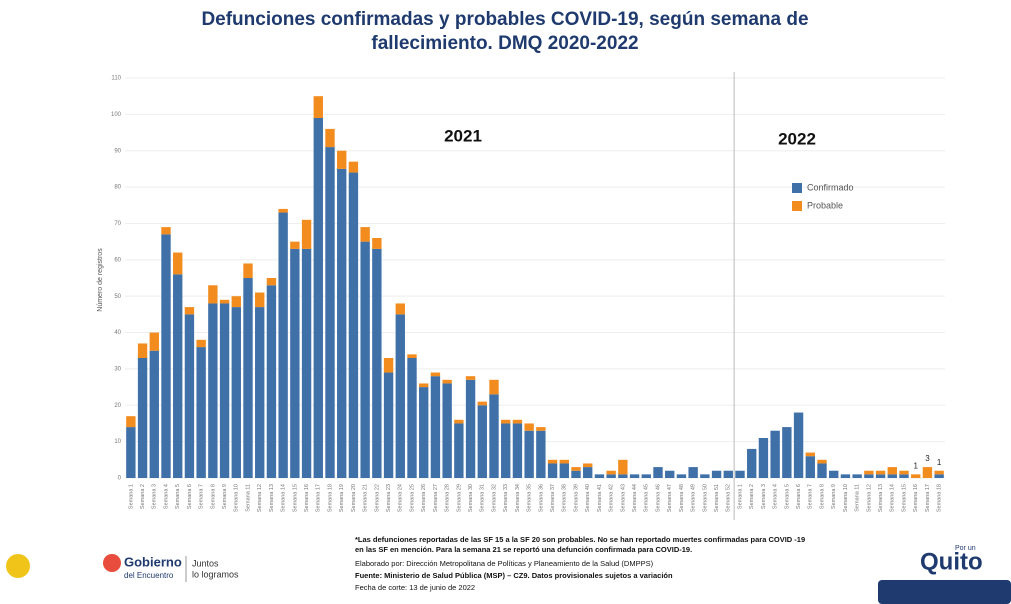 This screenshot has width=1011, height=604. What do you see at coordinates (448, 498) in the screenshot?
I see `x-tick-label: Semana 28` at bounding box center [448, 498].